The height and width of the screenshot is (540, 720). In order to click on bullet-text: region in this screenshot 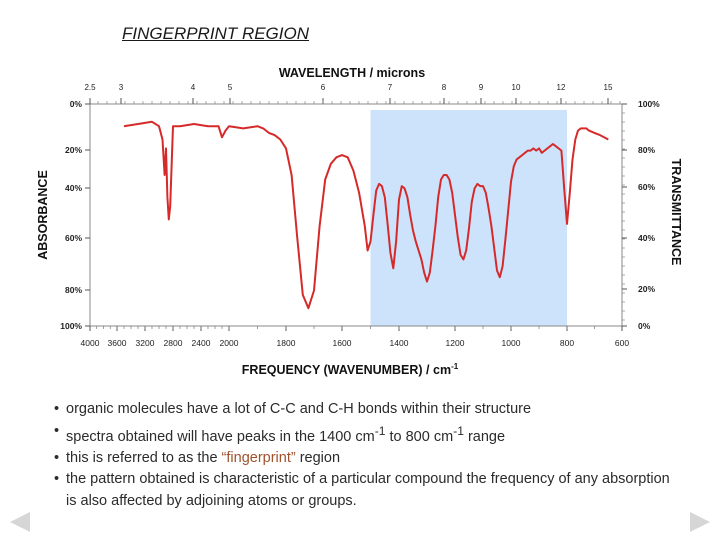, I will do `click(318, 457)`.